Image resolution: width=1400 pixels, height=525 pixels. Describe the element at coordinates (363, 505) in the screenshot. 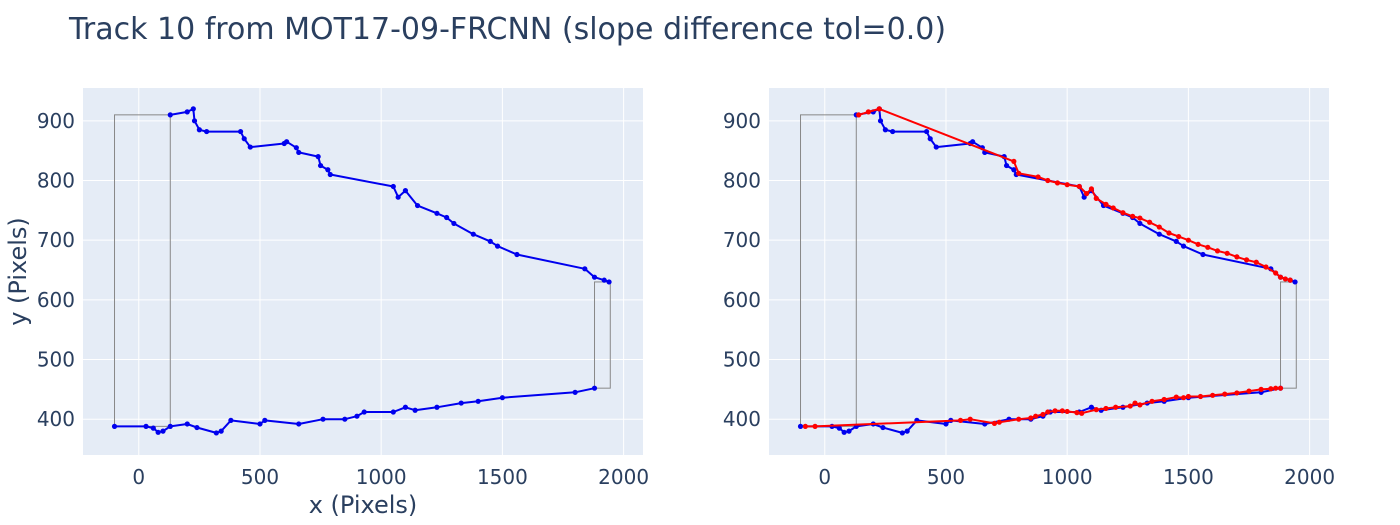

I see `x-axis-title: x (Pixels)` at that location.